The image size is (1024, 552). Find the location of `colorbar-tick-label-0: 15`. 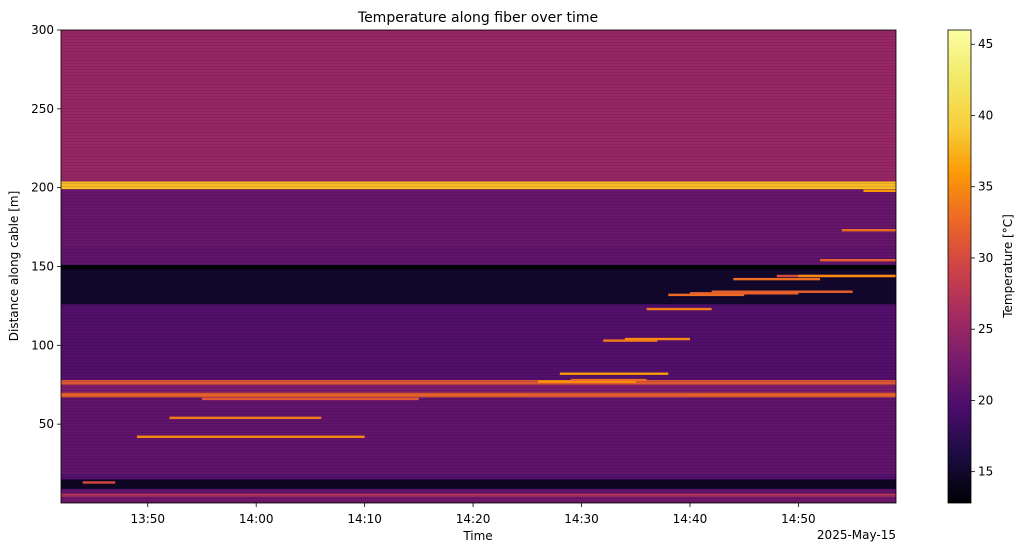

colorbar-tick-label-0: 15 is located at coordinates (985, 472).